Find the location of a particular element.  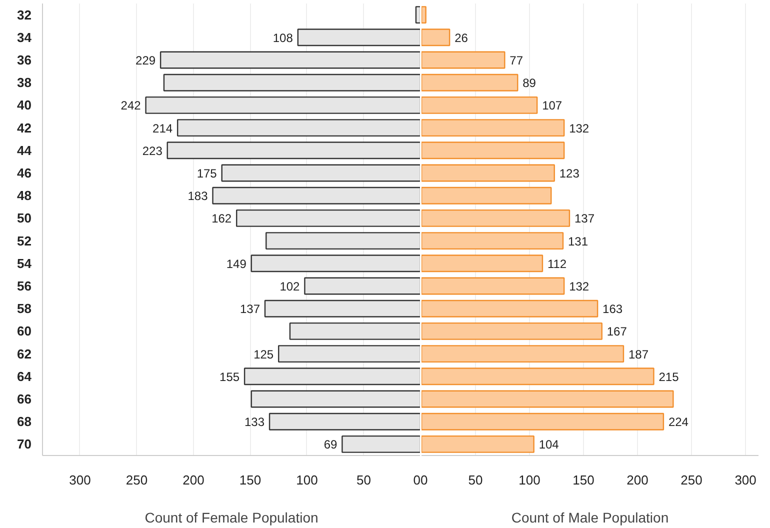

y-tick-label: 42 is located at coordinates (24, 128).